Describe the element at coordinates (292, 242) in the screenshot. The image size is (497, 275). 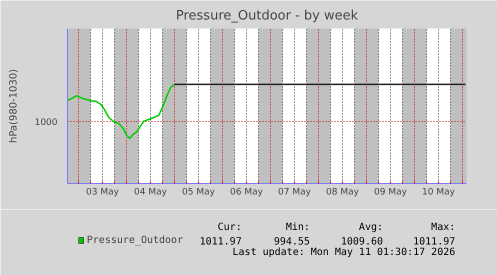
I see `text: 994.55` at that location.